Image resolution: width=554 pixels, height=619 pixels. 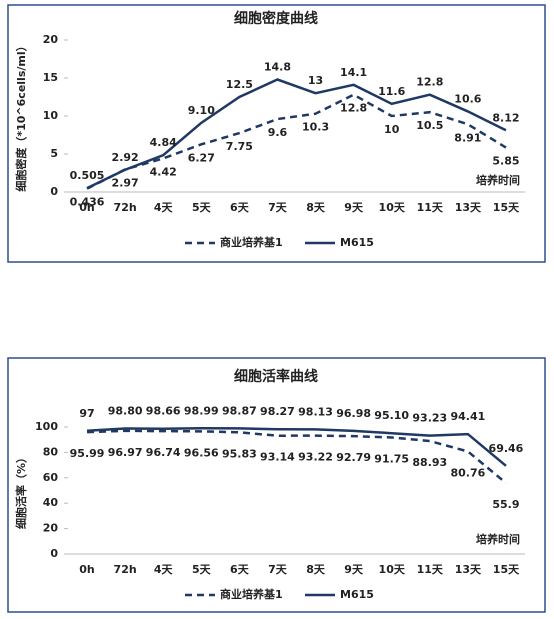 I want to click on chart-title: 细胞活率曲线, so click(x=276, y=376).